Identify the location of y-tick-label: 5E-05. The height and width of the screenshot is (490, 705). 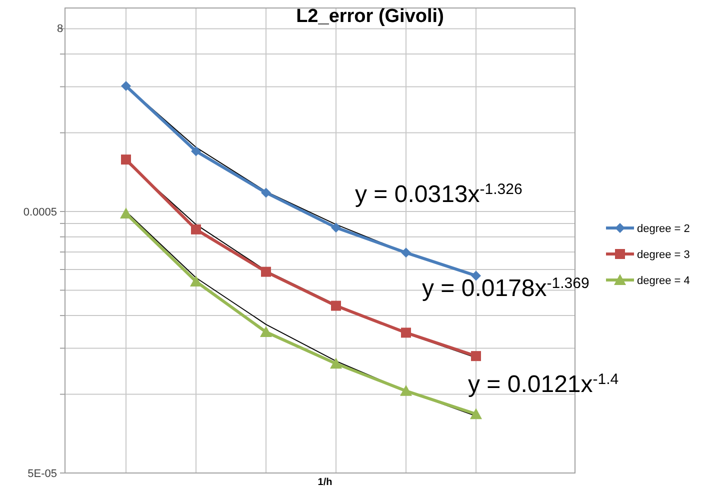
(42, 474).